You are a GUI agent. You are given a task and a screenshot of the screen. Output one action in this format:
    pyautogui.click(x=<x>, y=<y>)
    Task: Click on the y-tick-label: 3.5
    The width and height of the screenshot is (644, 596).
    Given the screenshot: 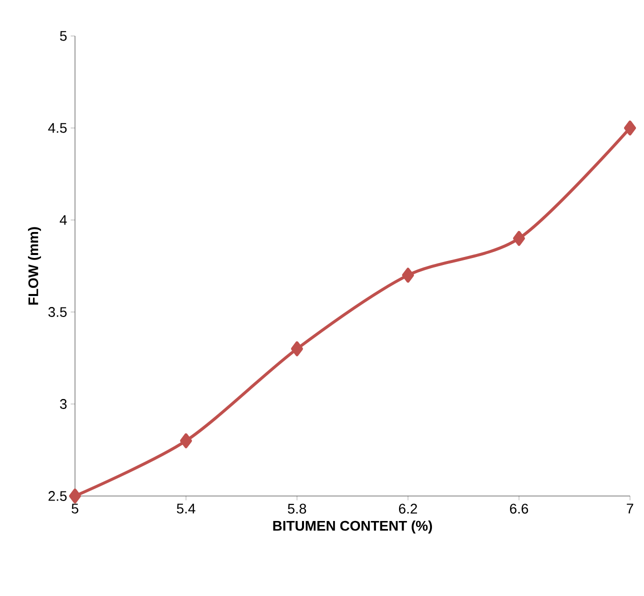 What is the action you would take?
    pyautogui.click(x=57, y=312)
    